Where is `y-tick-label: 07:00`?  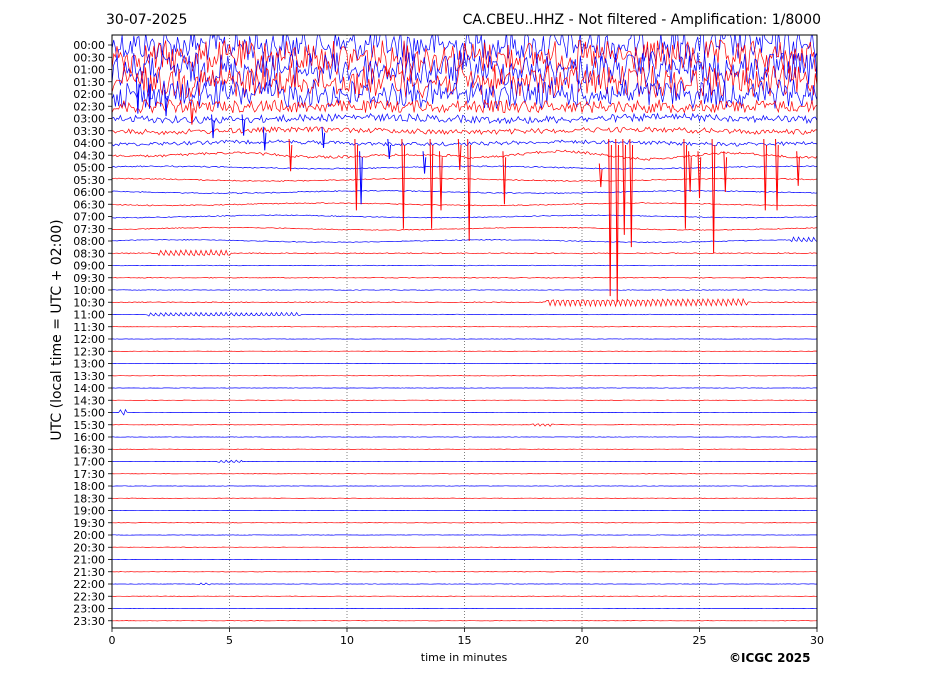
y-tick-label: 07:00 is located at coordinates (89, 217).